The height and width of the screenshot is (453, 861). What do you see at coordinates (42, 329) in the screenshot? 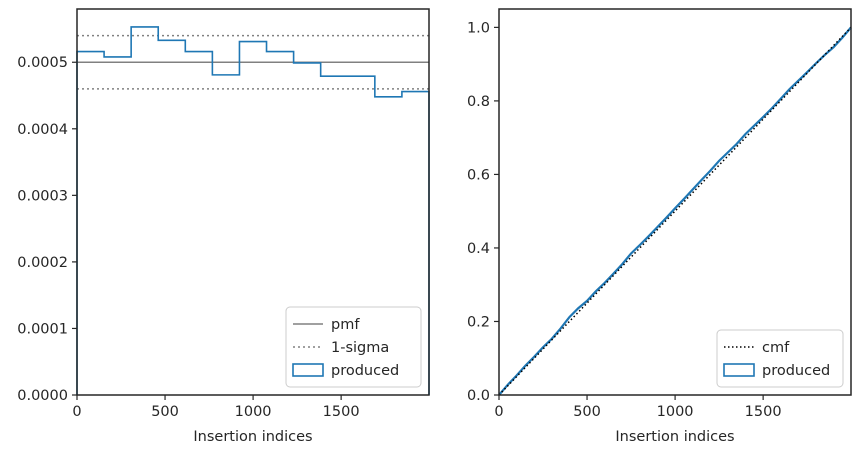
I see `y-tick-label: 0.0001` at bounding box center [42, 329].